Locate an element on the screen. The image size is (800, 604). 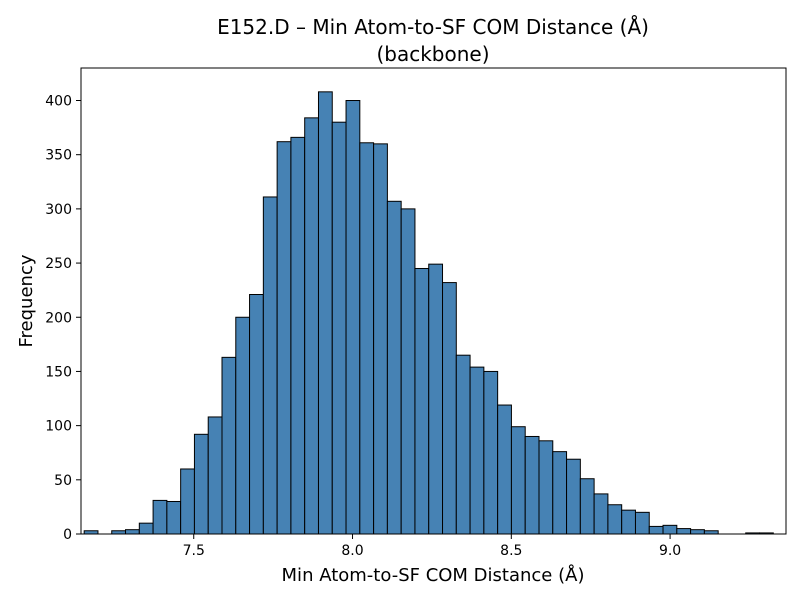
x-tick-label: 8.5 is located at coordinates (511, 551).